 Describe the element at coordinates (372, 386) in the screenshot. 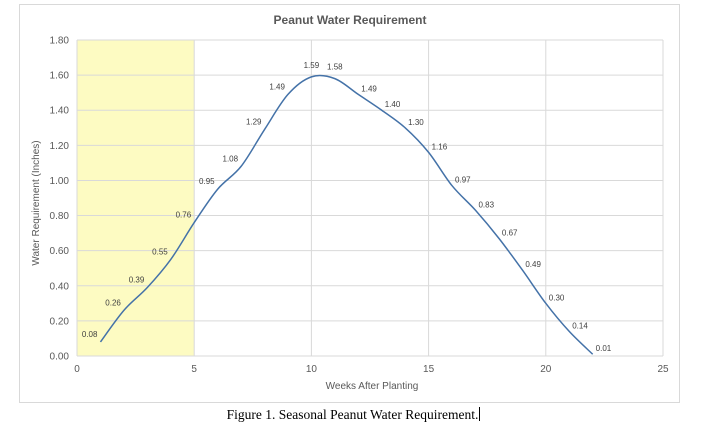

I see `x-axis-label: Weeks After Planting` at that location.